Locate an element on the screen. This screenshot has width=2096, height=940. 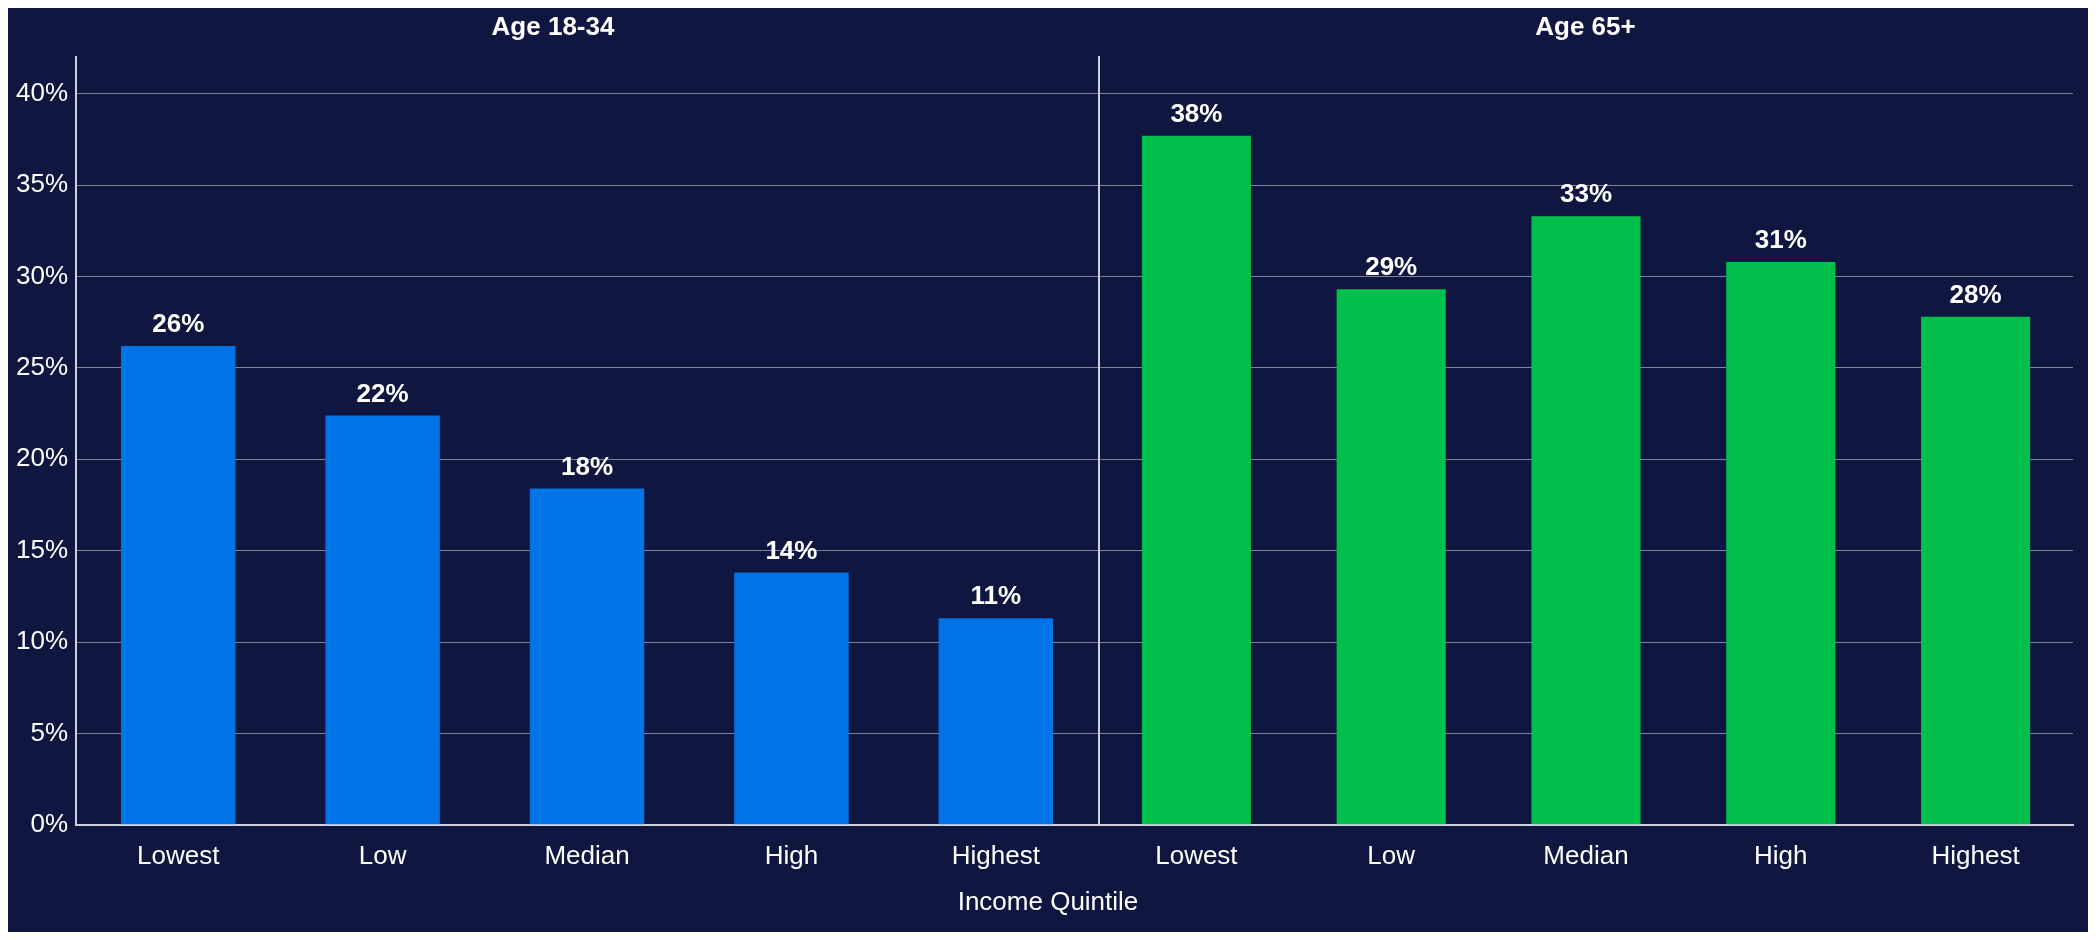
data-label: 14% is located at coordinates (791, 549).